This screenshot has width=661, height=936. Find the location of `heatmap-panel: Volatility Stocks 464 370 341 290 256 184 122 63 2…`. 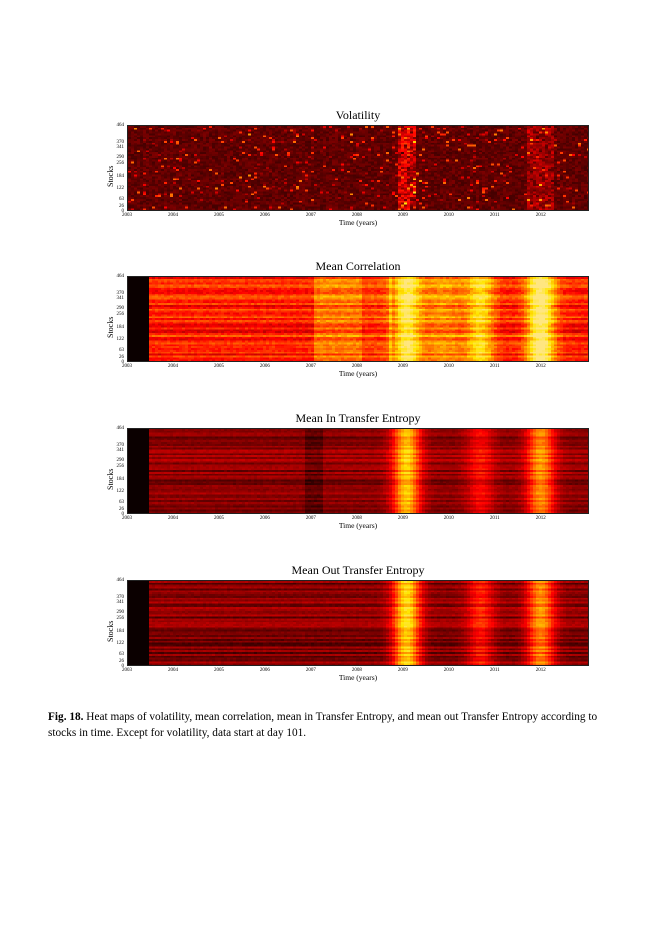

heatmap-panel: Volatility Stocks 464 370 341 290 256 184 122 63 2… is located at coordinates (330, 168).